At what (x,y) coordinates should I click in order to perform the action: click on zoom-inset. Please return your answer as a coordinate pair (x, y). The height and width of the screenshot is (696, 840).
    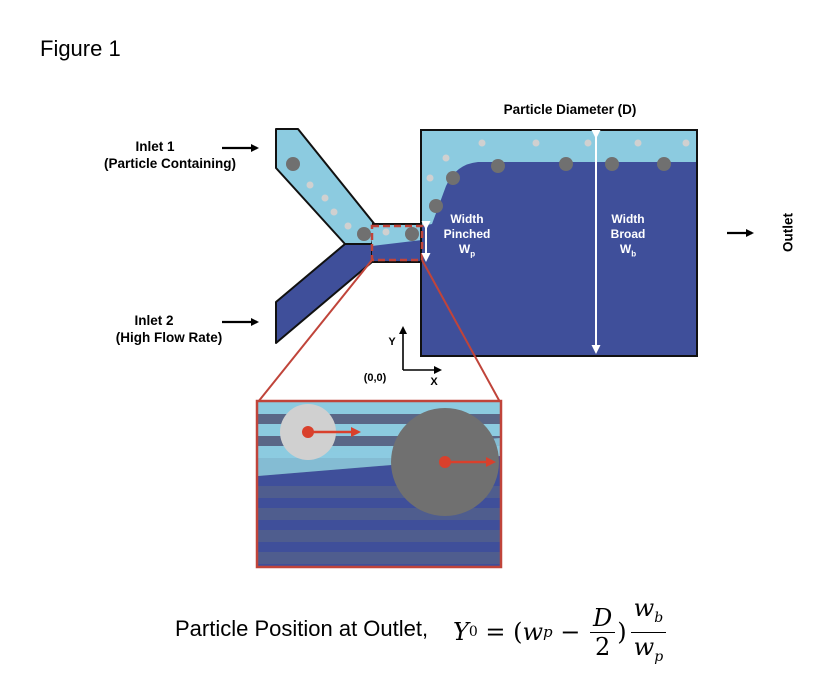
    Looking at the image, I should click on (379, 484).